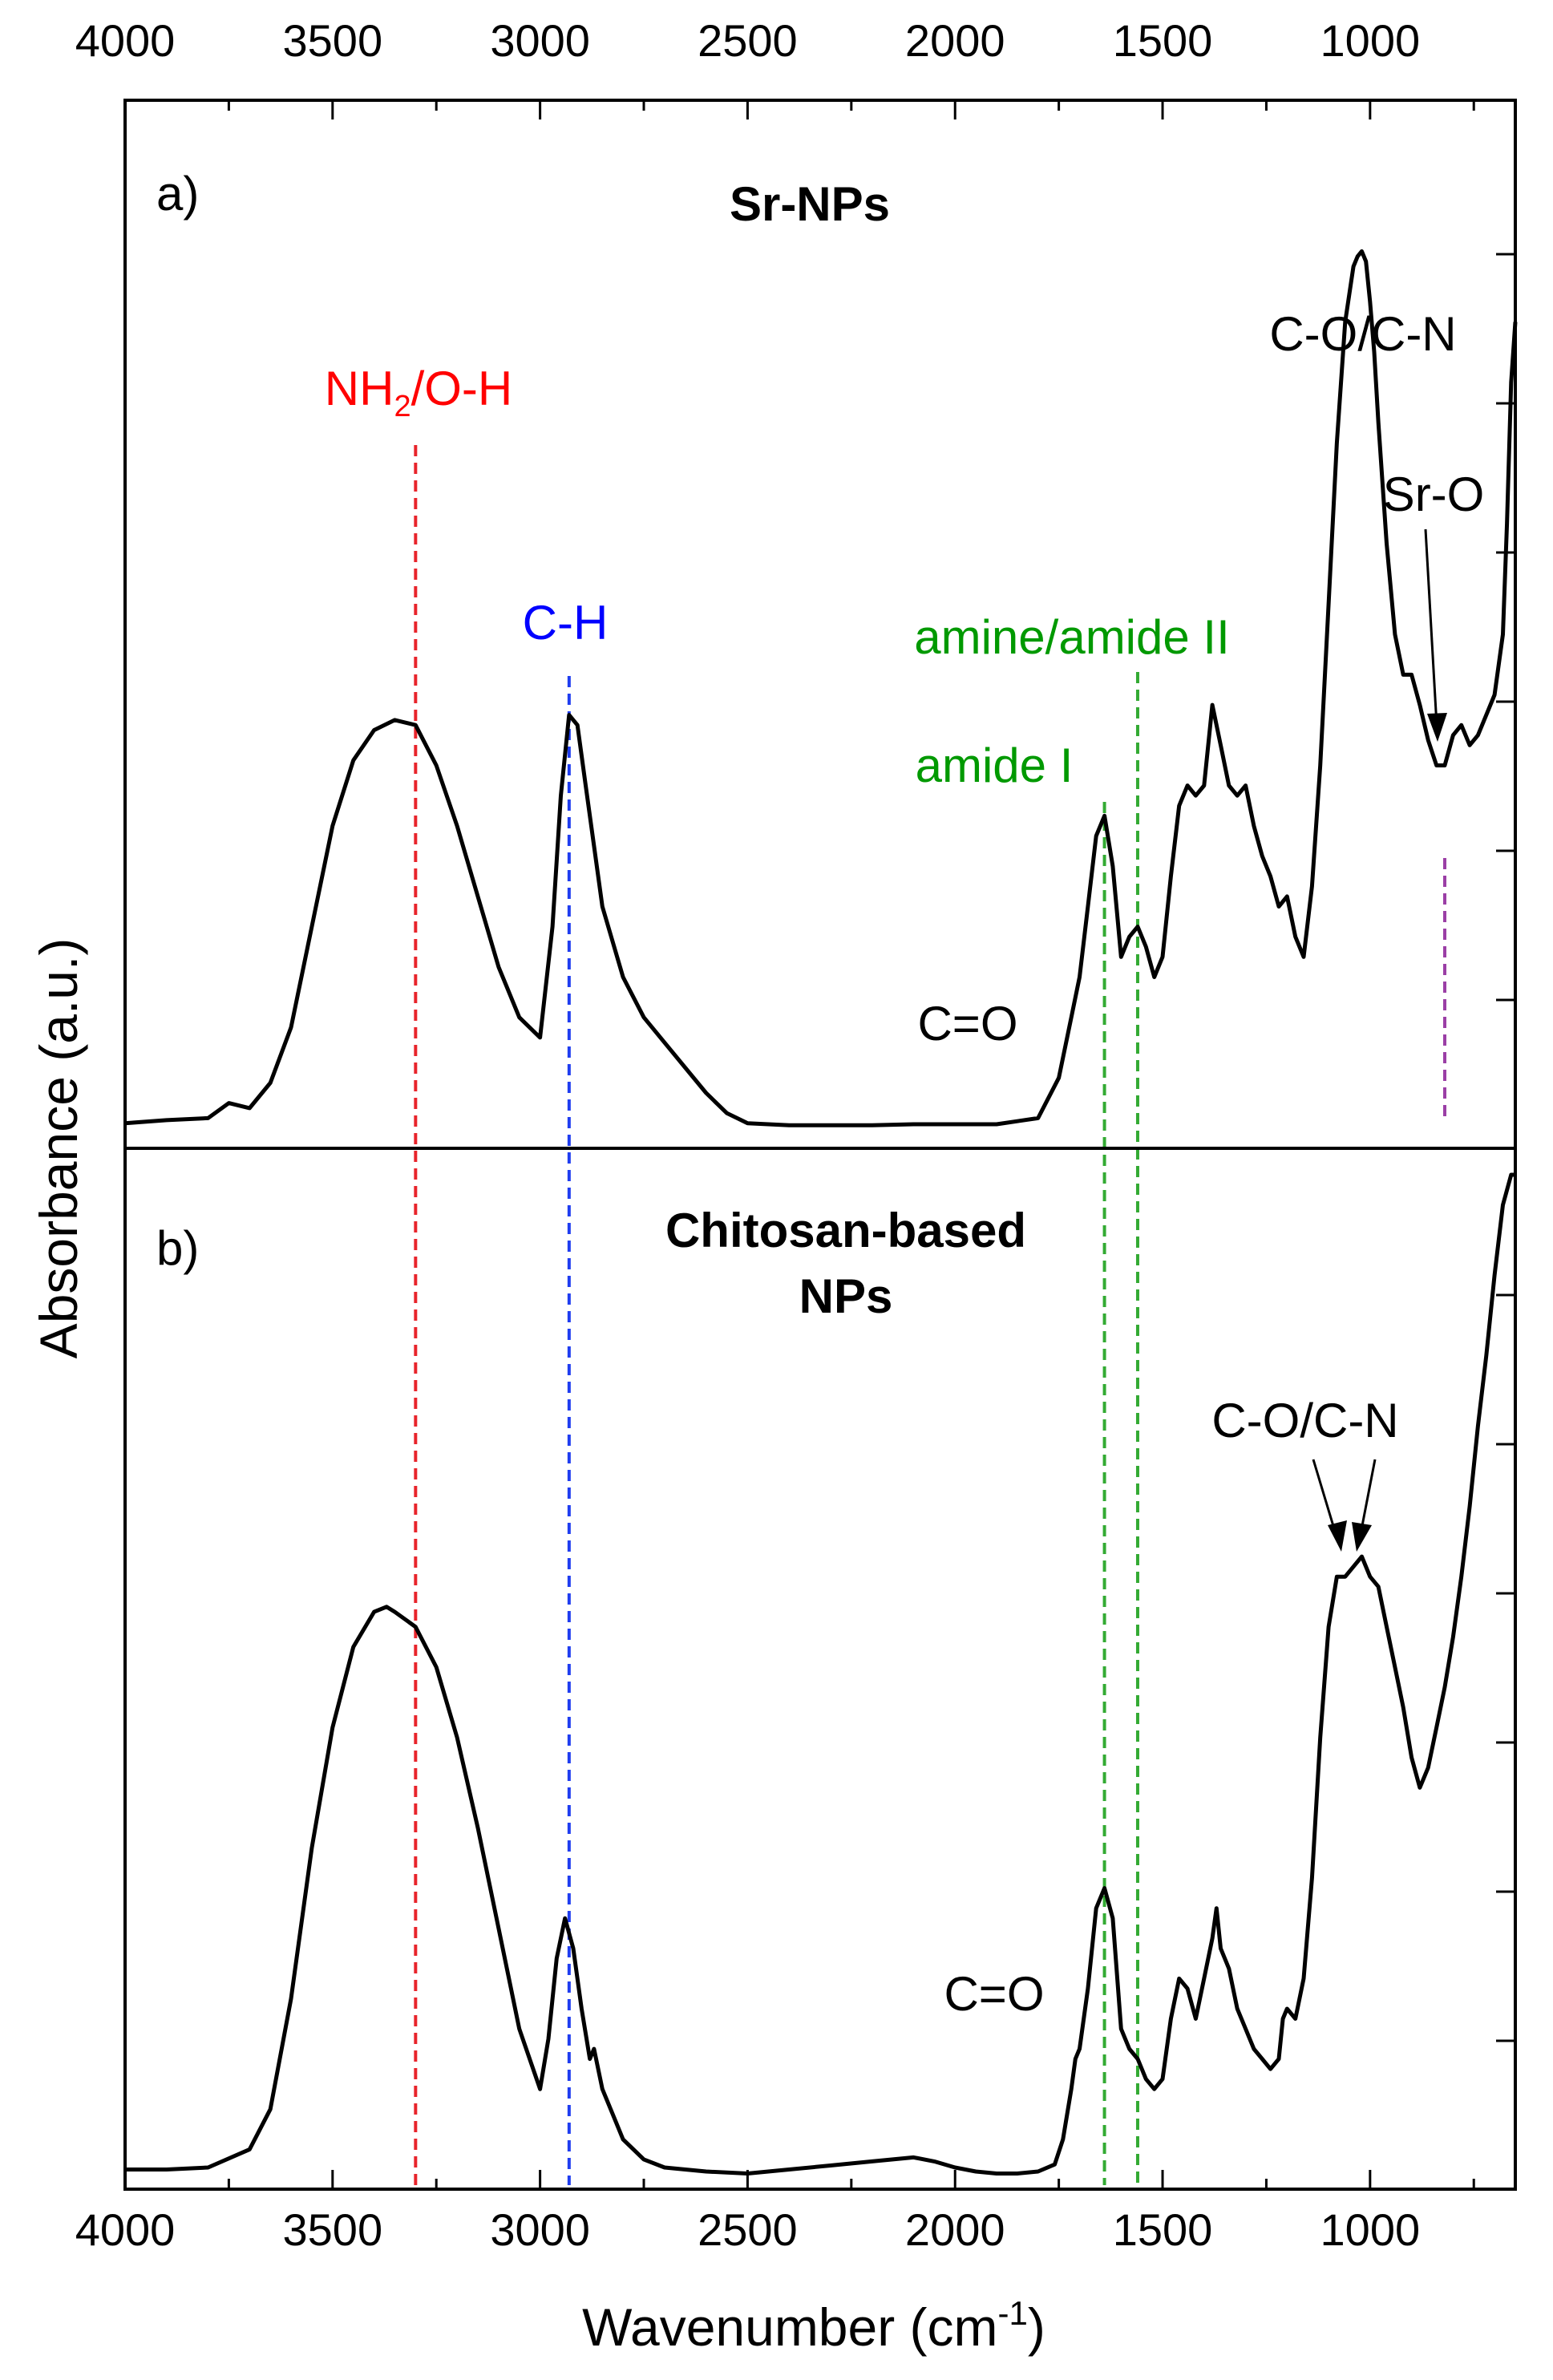 The width and height of the screenshot is (1553, 2380). What do you see at coordinates (955, 41) in the screenshot?
I see `top-tick-label: 2000` at bounding box center [955, 41].